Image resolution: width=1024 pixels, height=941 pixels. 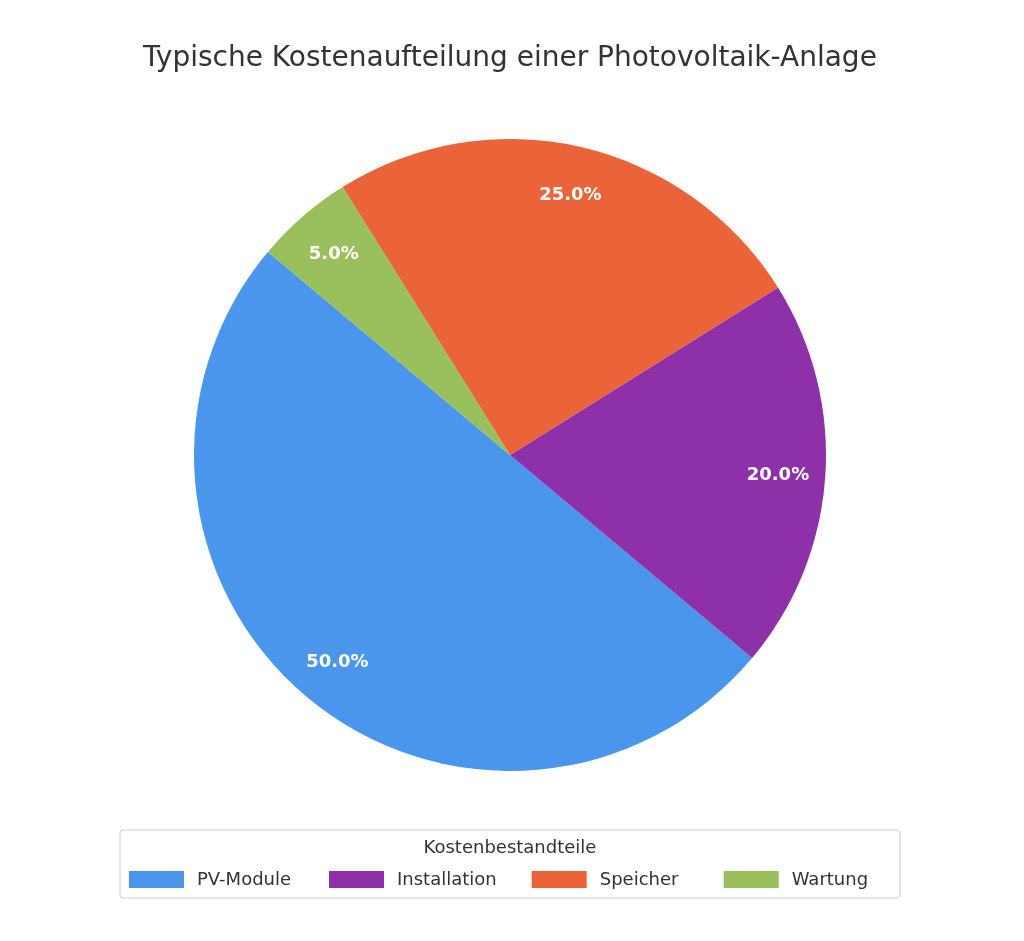 What do you see at coordinates (778, 474) in the screenshot?
I see `data-label: 20.0%` at bounding box center [778, 474].